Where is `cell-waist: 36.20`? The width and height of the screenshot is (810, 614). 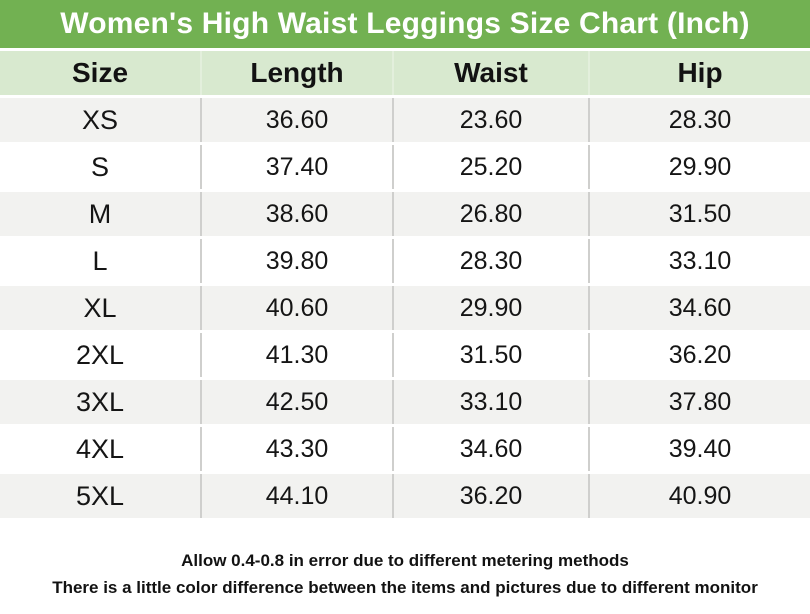
cell-waist: 36.20 is located at coordinates (490, 496).